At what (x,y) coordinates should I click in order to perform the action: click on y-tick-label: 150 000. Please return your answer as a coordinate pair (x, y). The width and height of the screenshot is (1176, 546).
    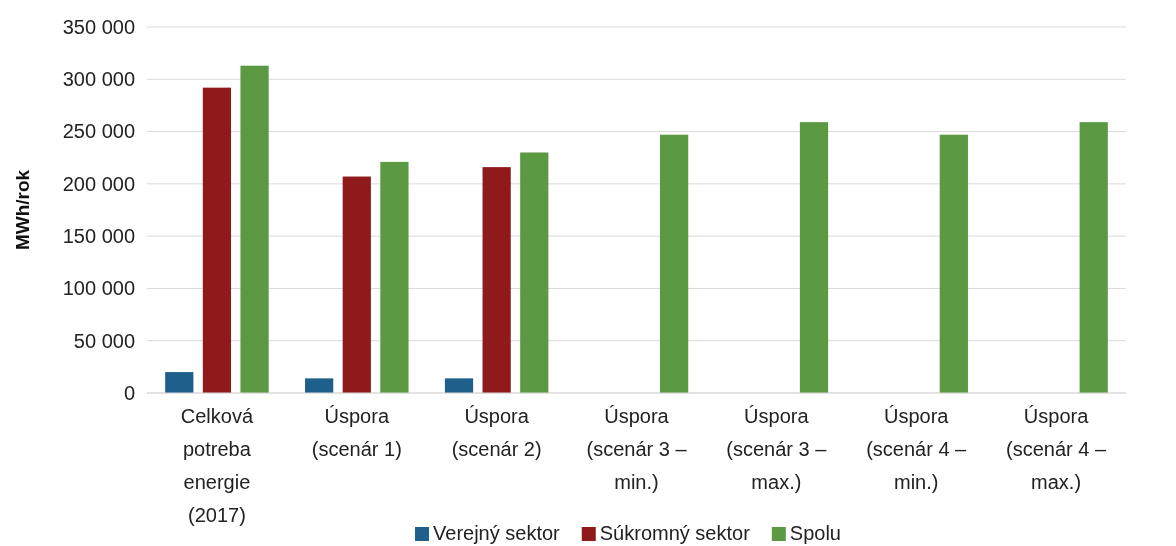
    Looking at the image, I should click on (98, 236).